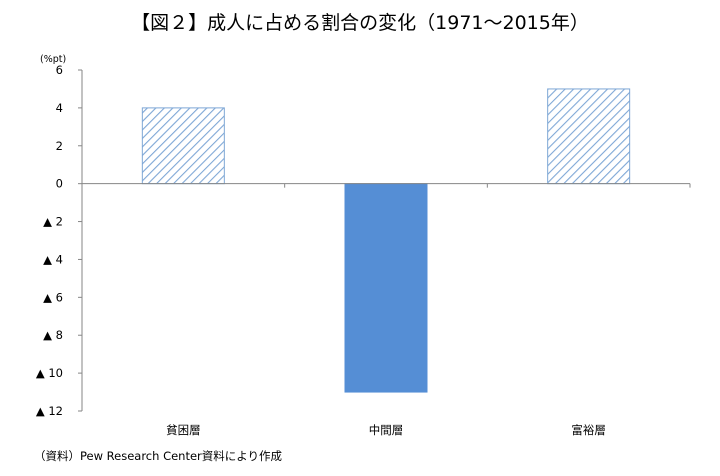 This screenshot has width=720, height=476. What do you see at coordinates (183, 430) in the screenshot?
I see `x-category-label: 貧困層` at bounding box center [183, 430].